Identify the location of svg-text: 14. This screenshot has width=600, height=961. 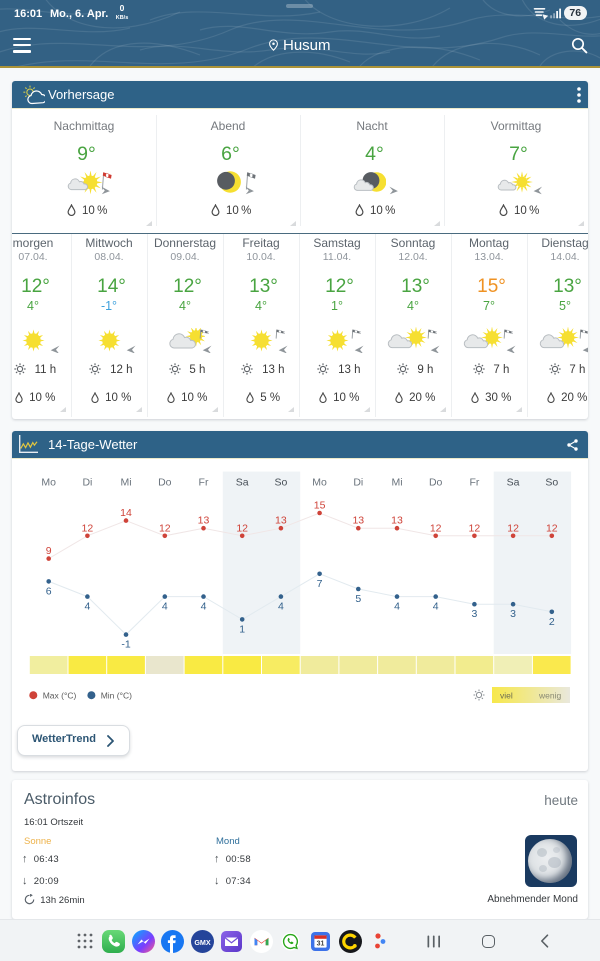
(126, 513).